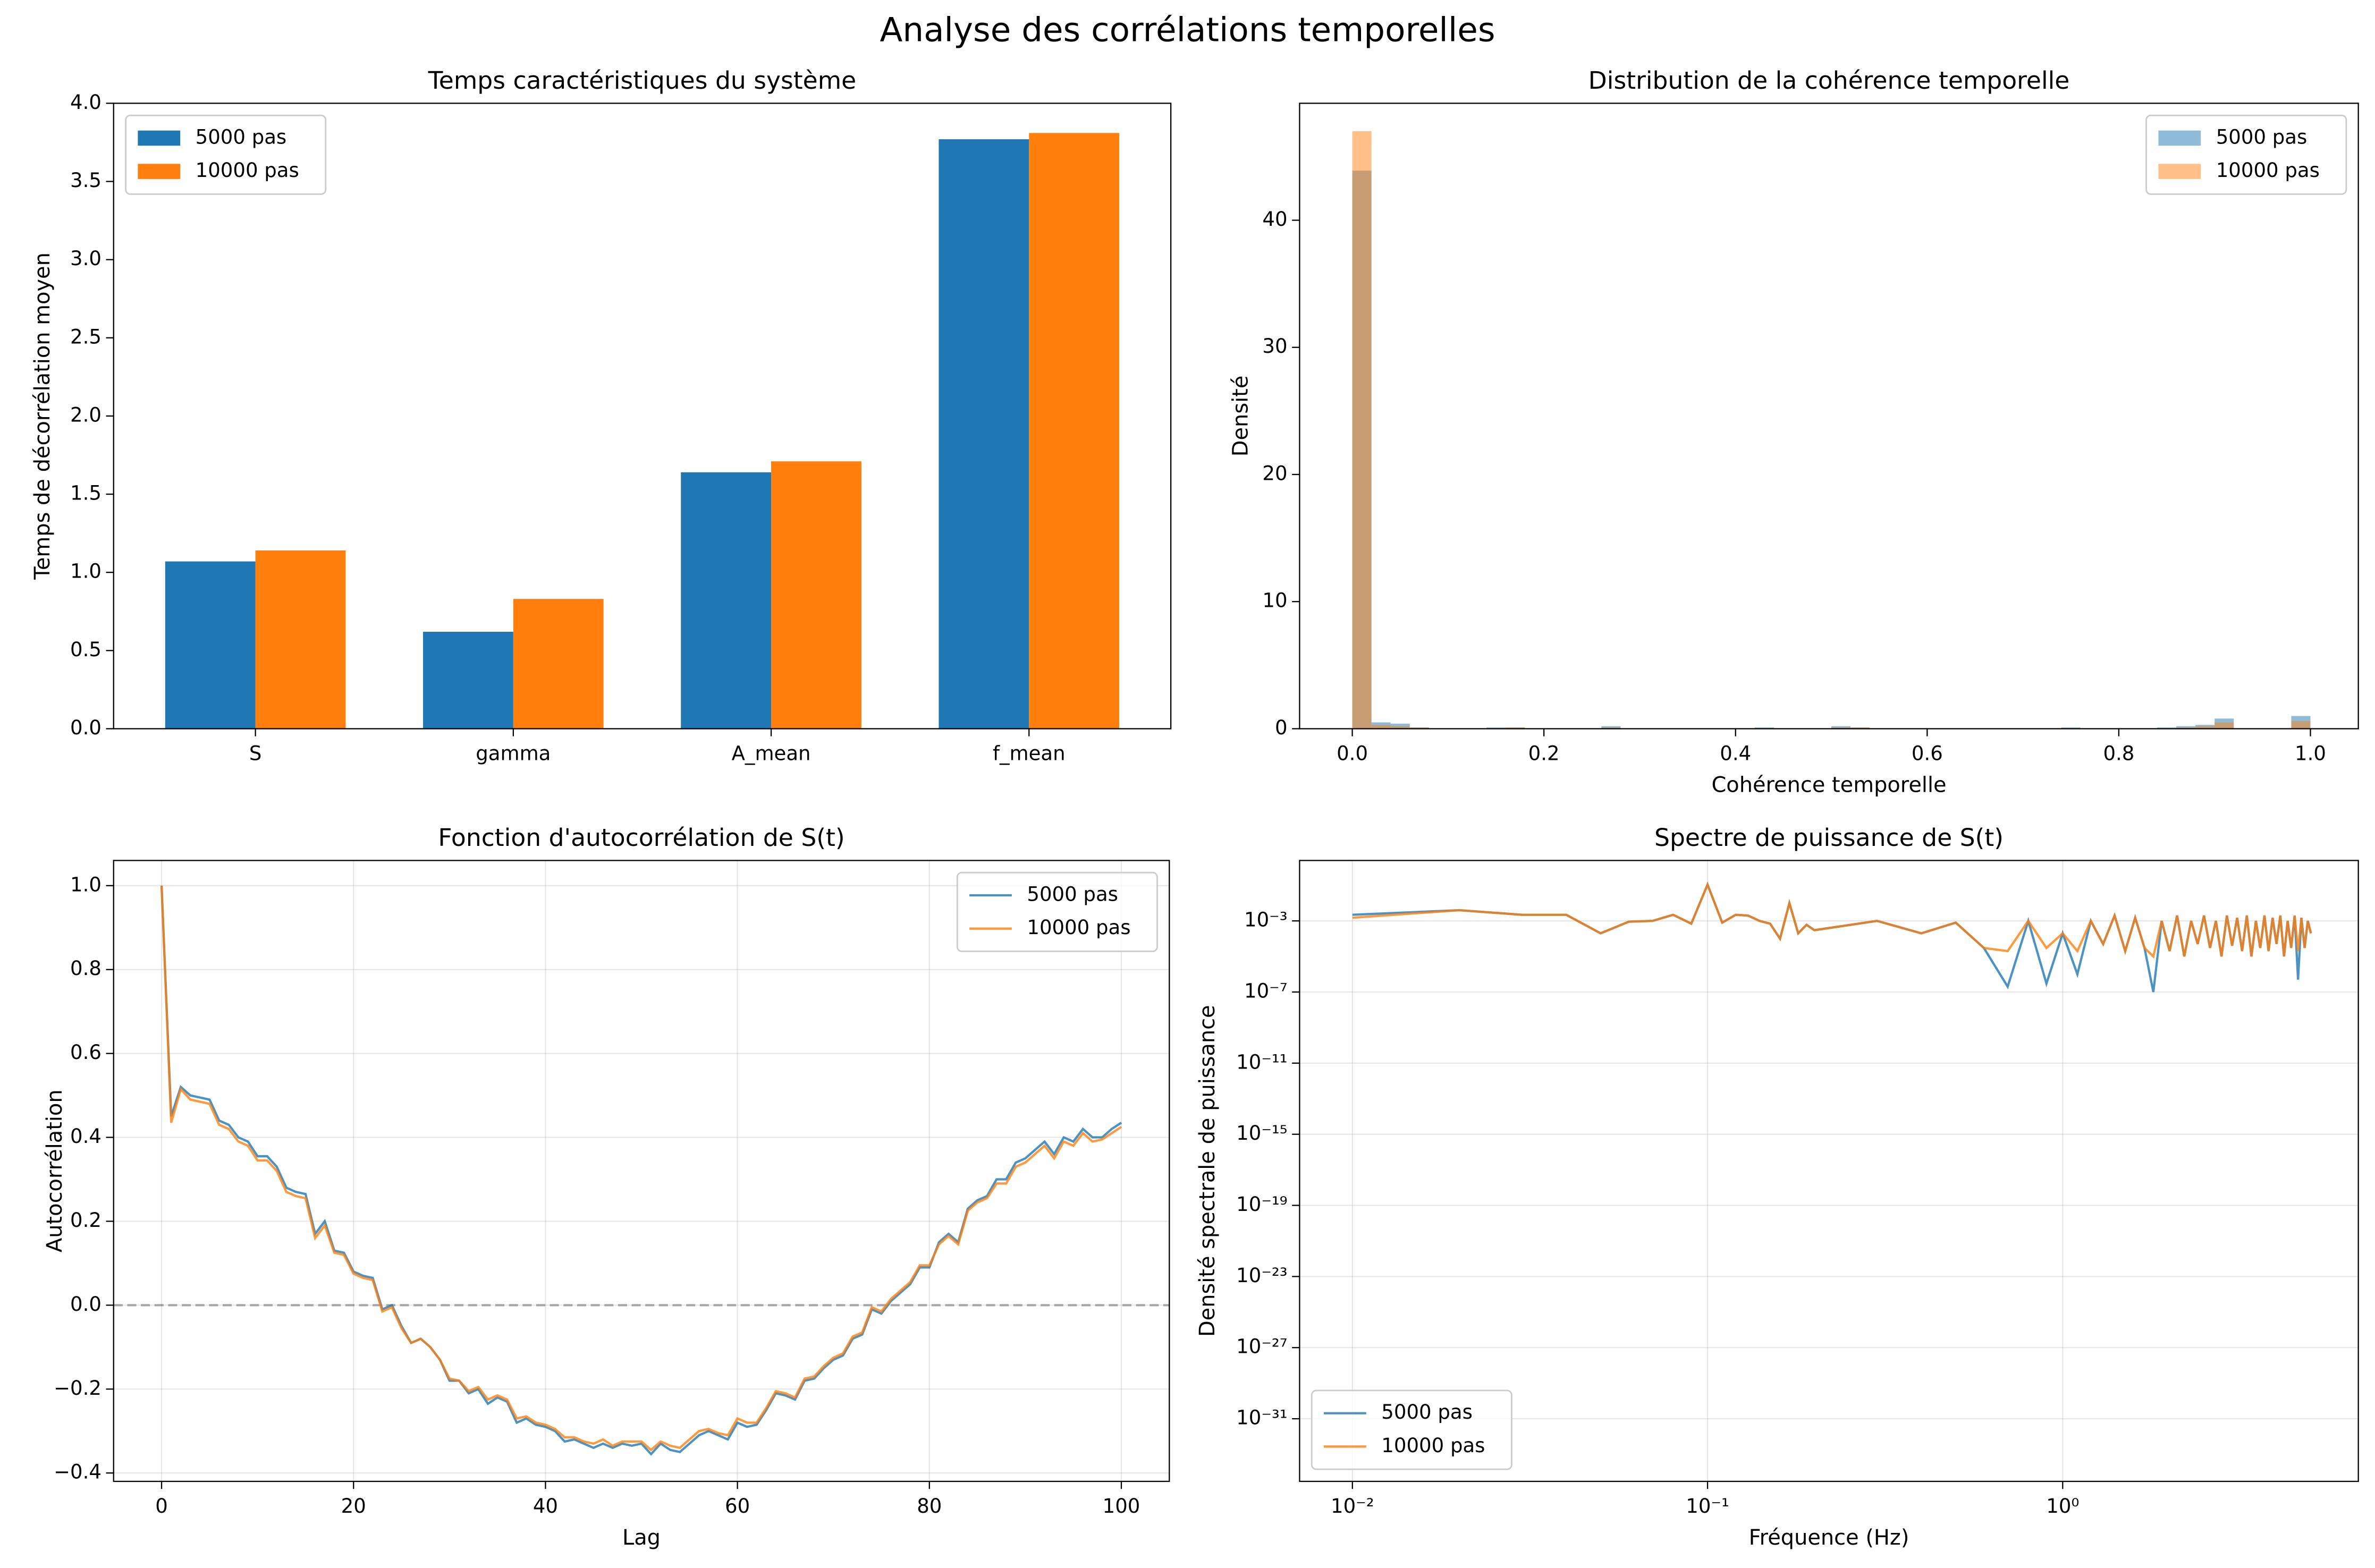 This screenshot has width=2375, height=1568. Describe the element at coordinates (1829, 838) in the screenshot. I see `chart-title: Spectre de puissance de S(t)` at that location.